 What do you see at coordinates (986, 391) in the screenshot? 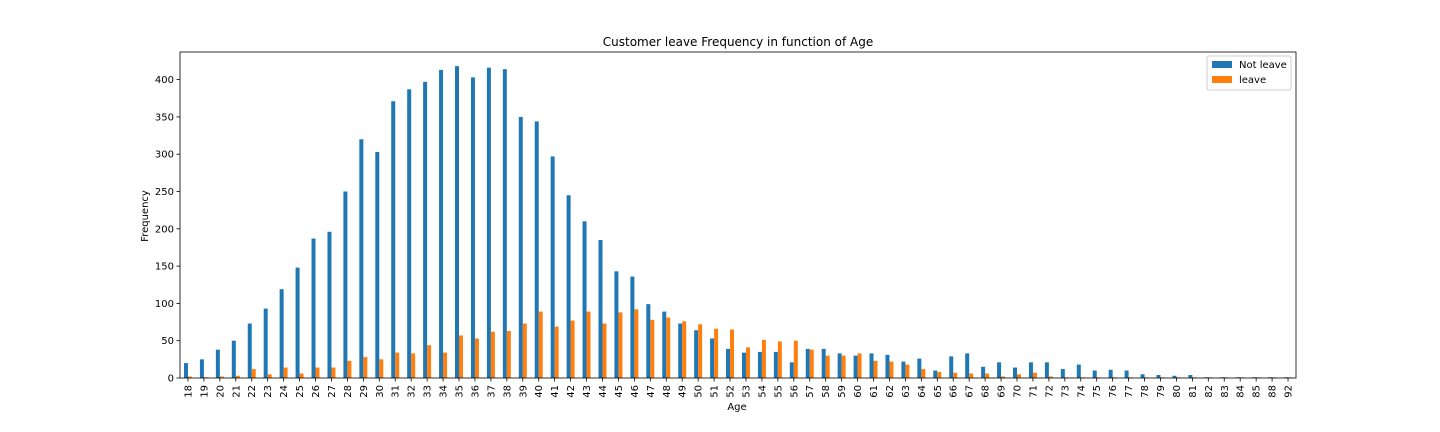
I see `x-tick-label: 68` at bounding box center [986, 391].